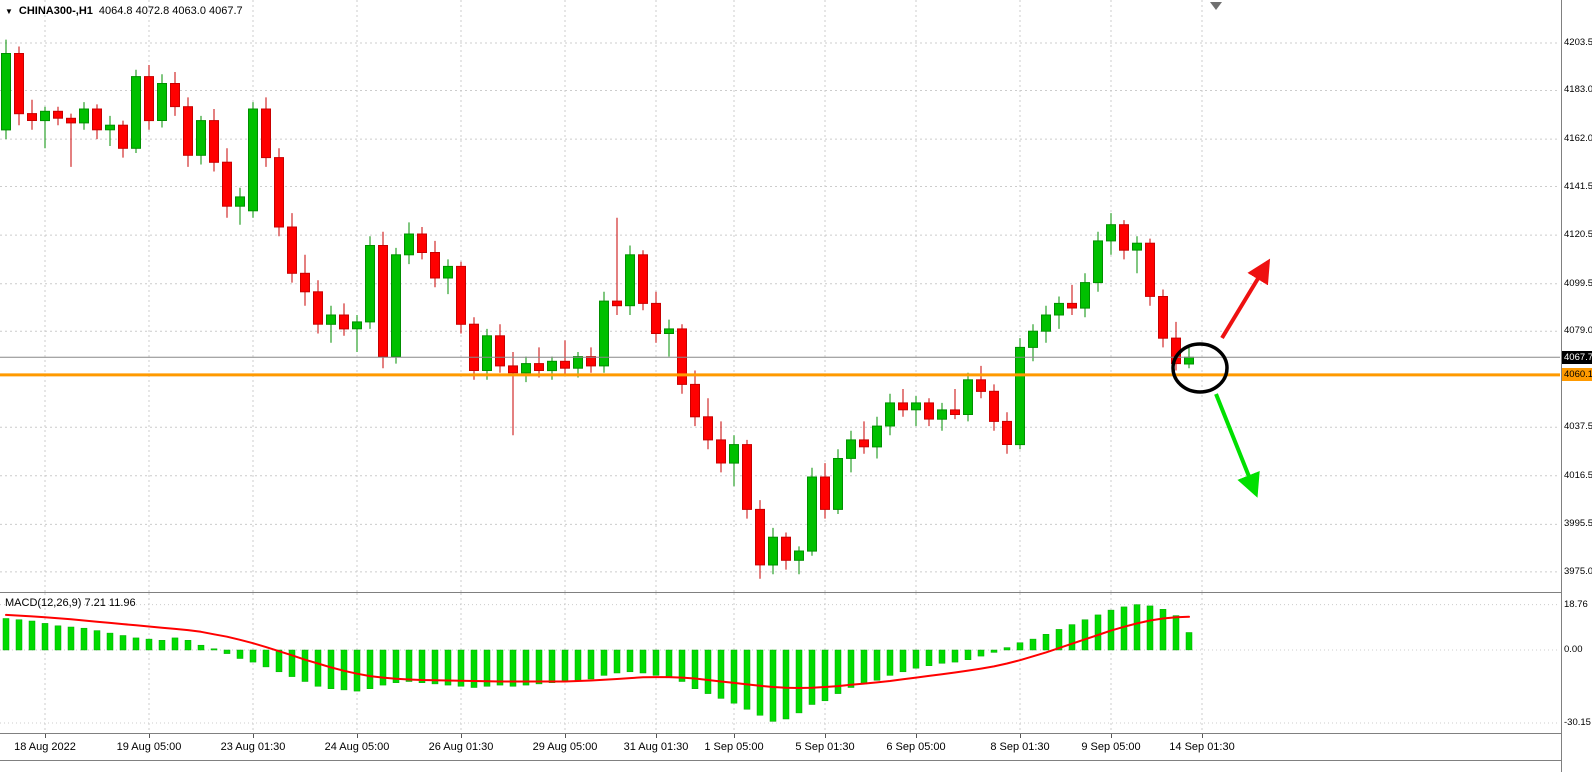  Describe the element at coordinates (1578, 89) in the screenshot. I see `price-tick-label: 4183.0` at that location.